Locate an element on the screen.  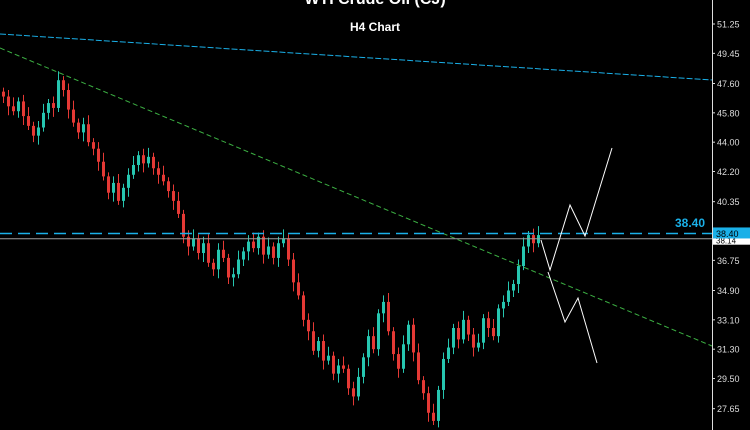
axis-tick-label: 36.75 is located at coordinates (728, 261).